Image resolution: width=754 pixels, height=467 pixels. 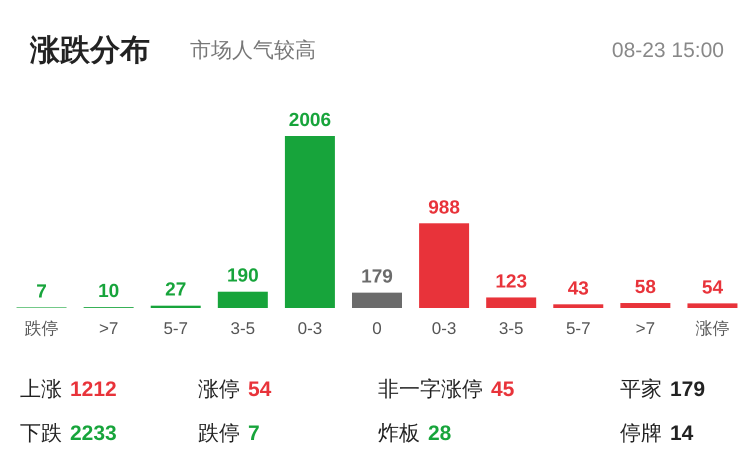 I want to click on data-label: 58, so click(x=645, y=287).